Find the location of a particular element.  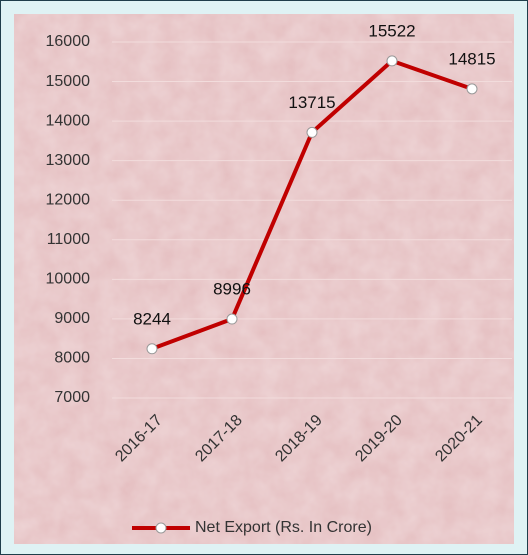

data-label: 15522 is located at coordinates (391, 30).